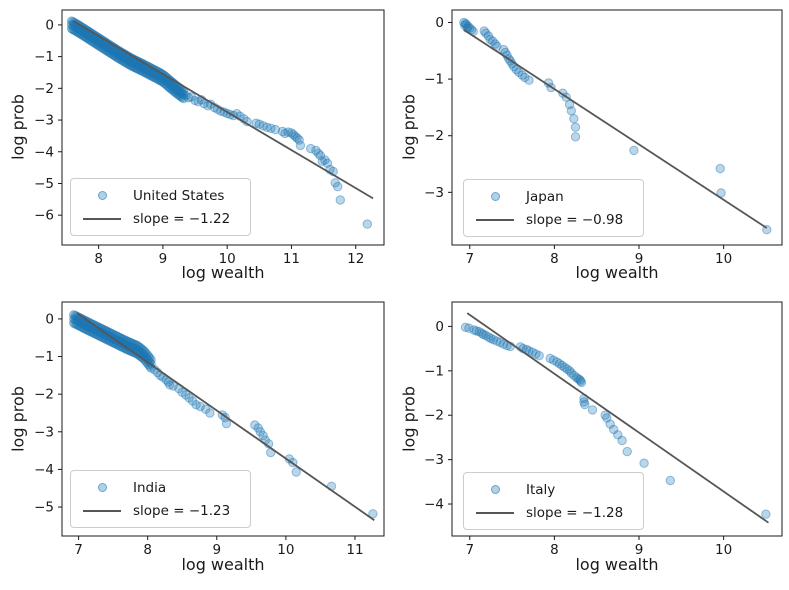 The width and height of the screenshot is (789, 590). Describe the element at coordinates (18, 127) in the screenshot. I see `y-axis-label: log prob` at that location.